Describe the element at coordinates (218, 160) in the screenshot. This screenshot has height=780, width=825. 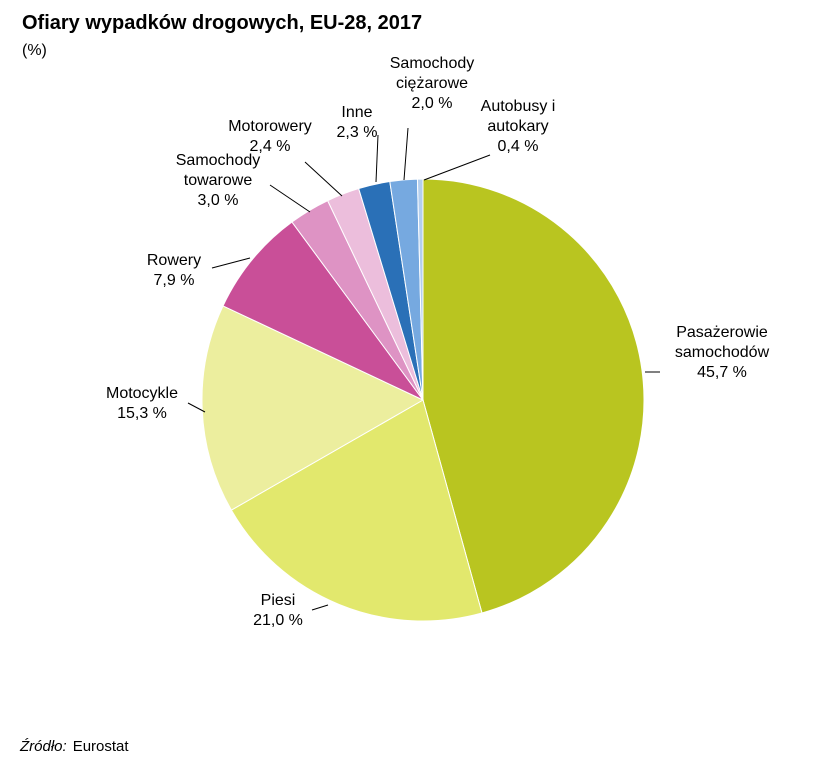
I see `slice-name-4: Samochody` at that location.